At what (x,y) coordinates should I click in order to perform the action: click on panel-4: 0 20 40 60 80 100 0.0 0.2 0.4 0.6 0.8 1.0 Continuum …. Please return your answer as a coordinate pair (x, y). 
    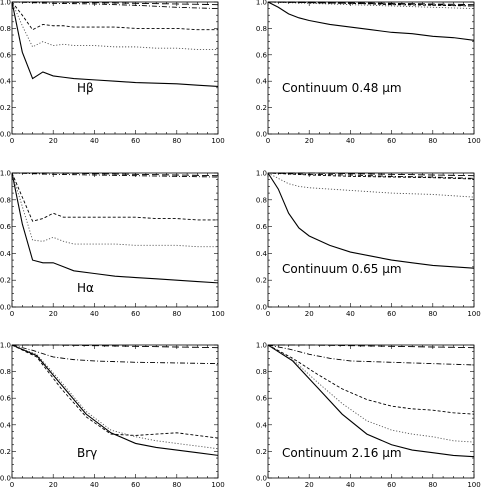
    Looking at the image, I should click on (368, 244).